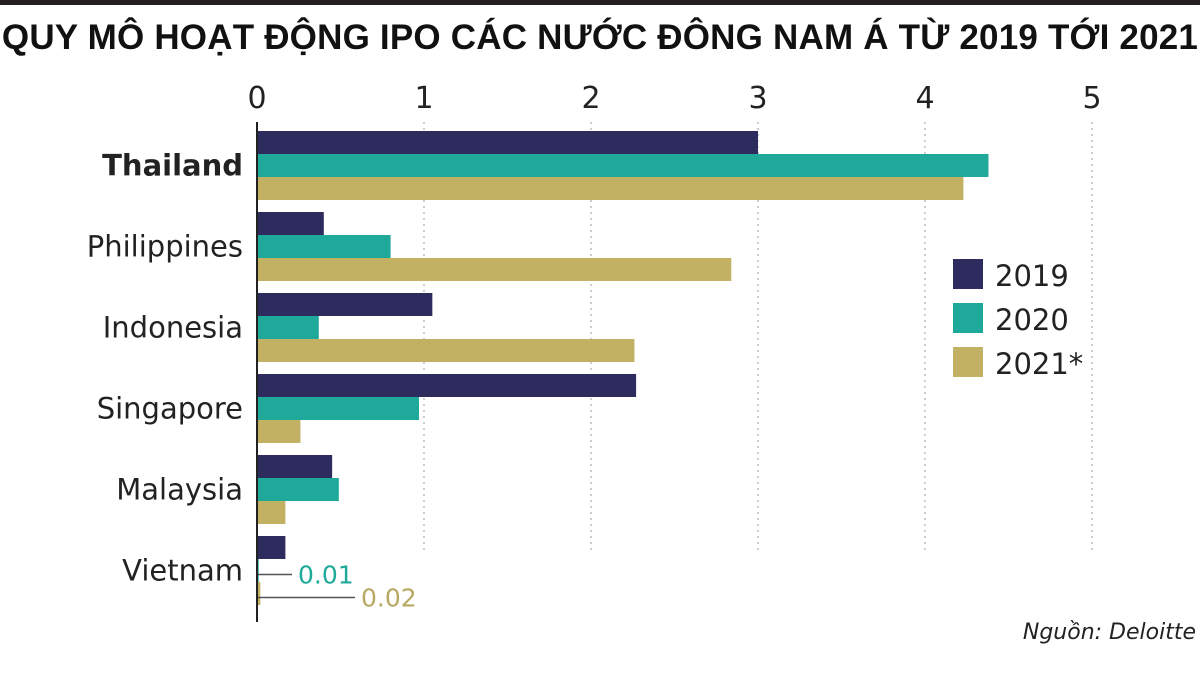  Describe the element at coordinates (389, 598) in the screenshot. I see `annotation-label-2021: 0.02` at that location.